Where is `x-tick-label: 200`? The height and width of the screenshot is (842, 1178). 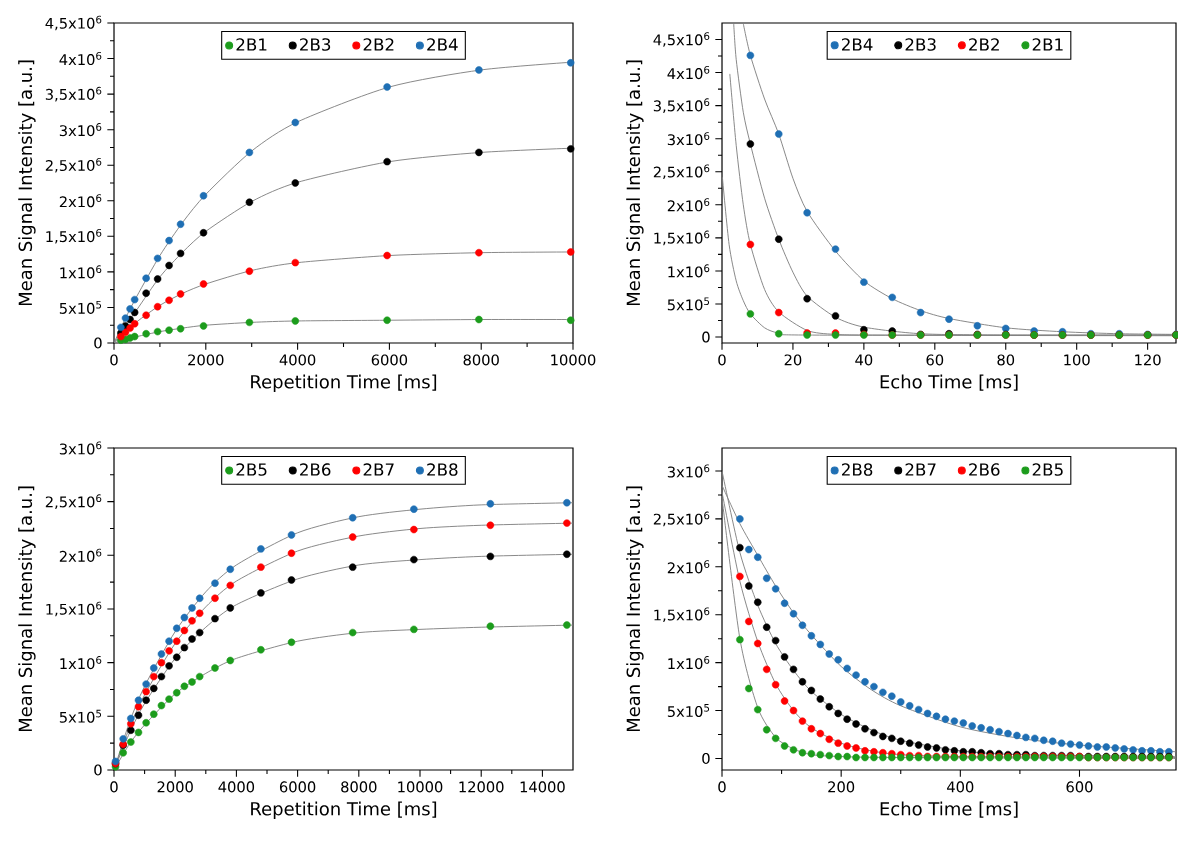 x-tick-label: 200 is located at coordinates (841, 787).